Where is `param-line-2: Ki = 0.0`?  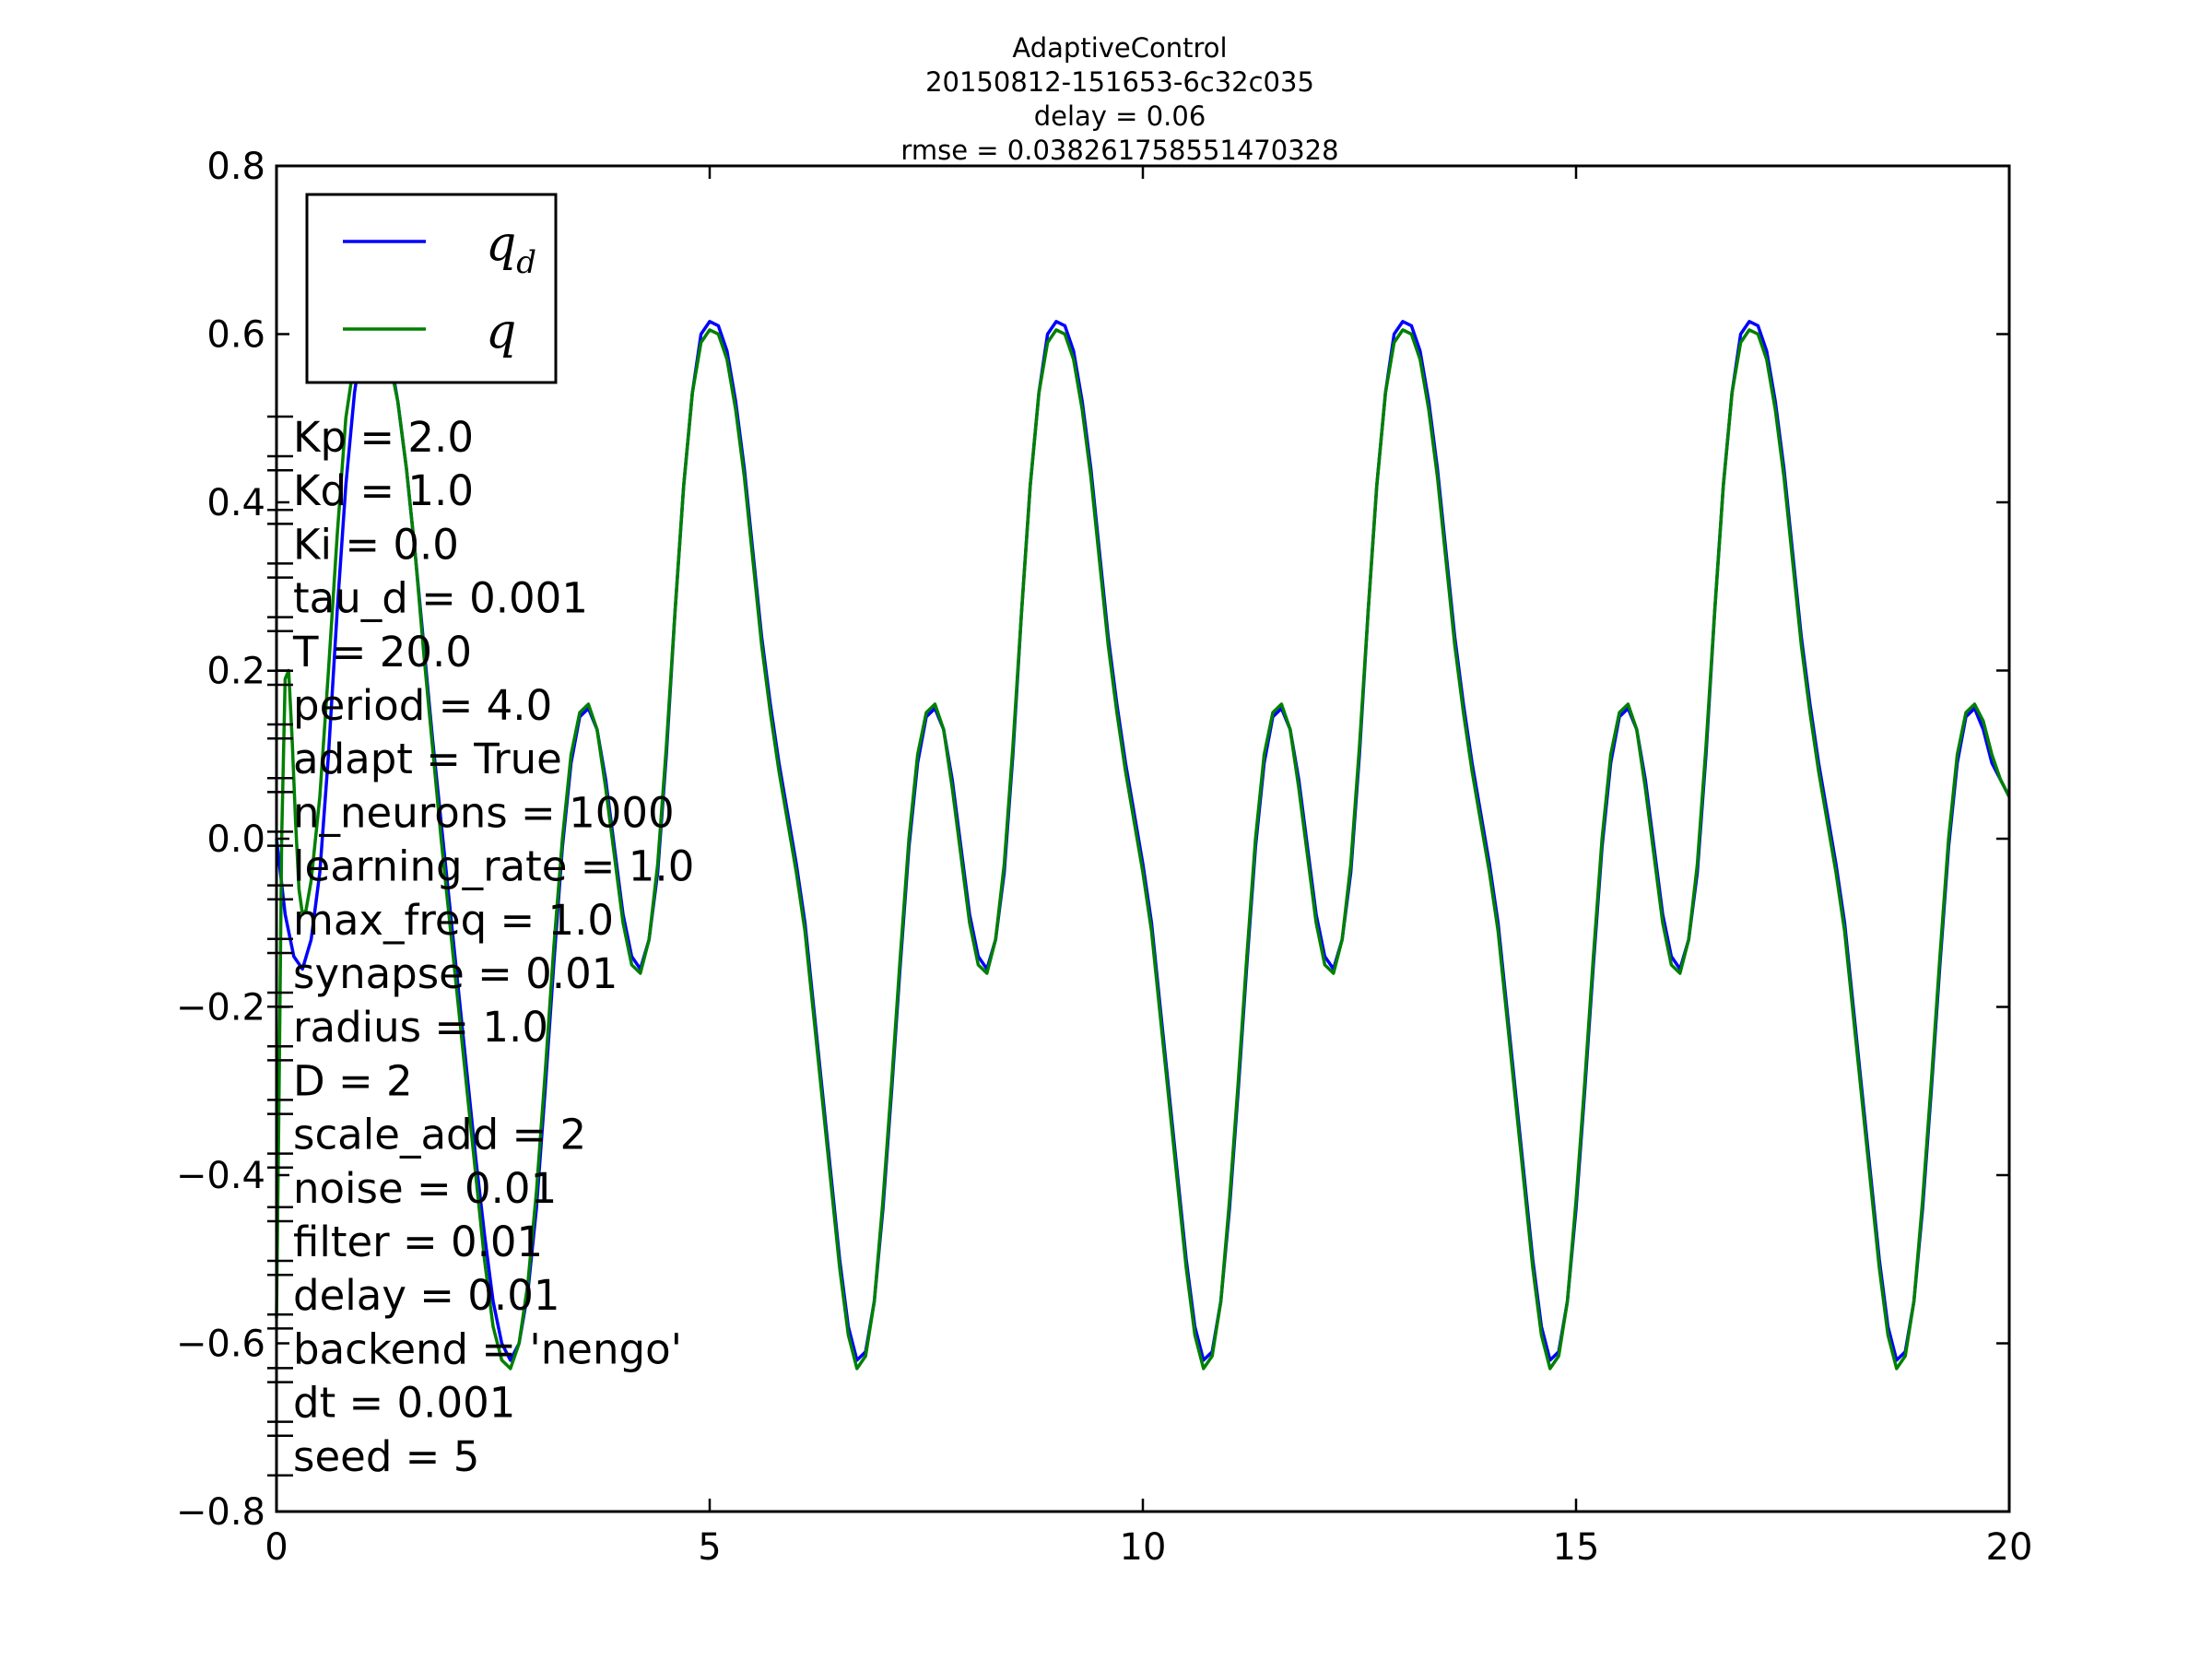 param-line-2: Ki = 0.0 is located at coordinates (376, 544).